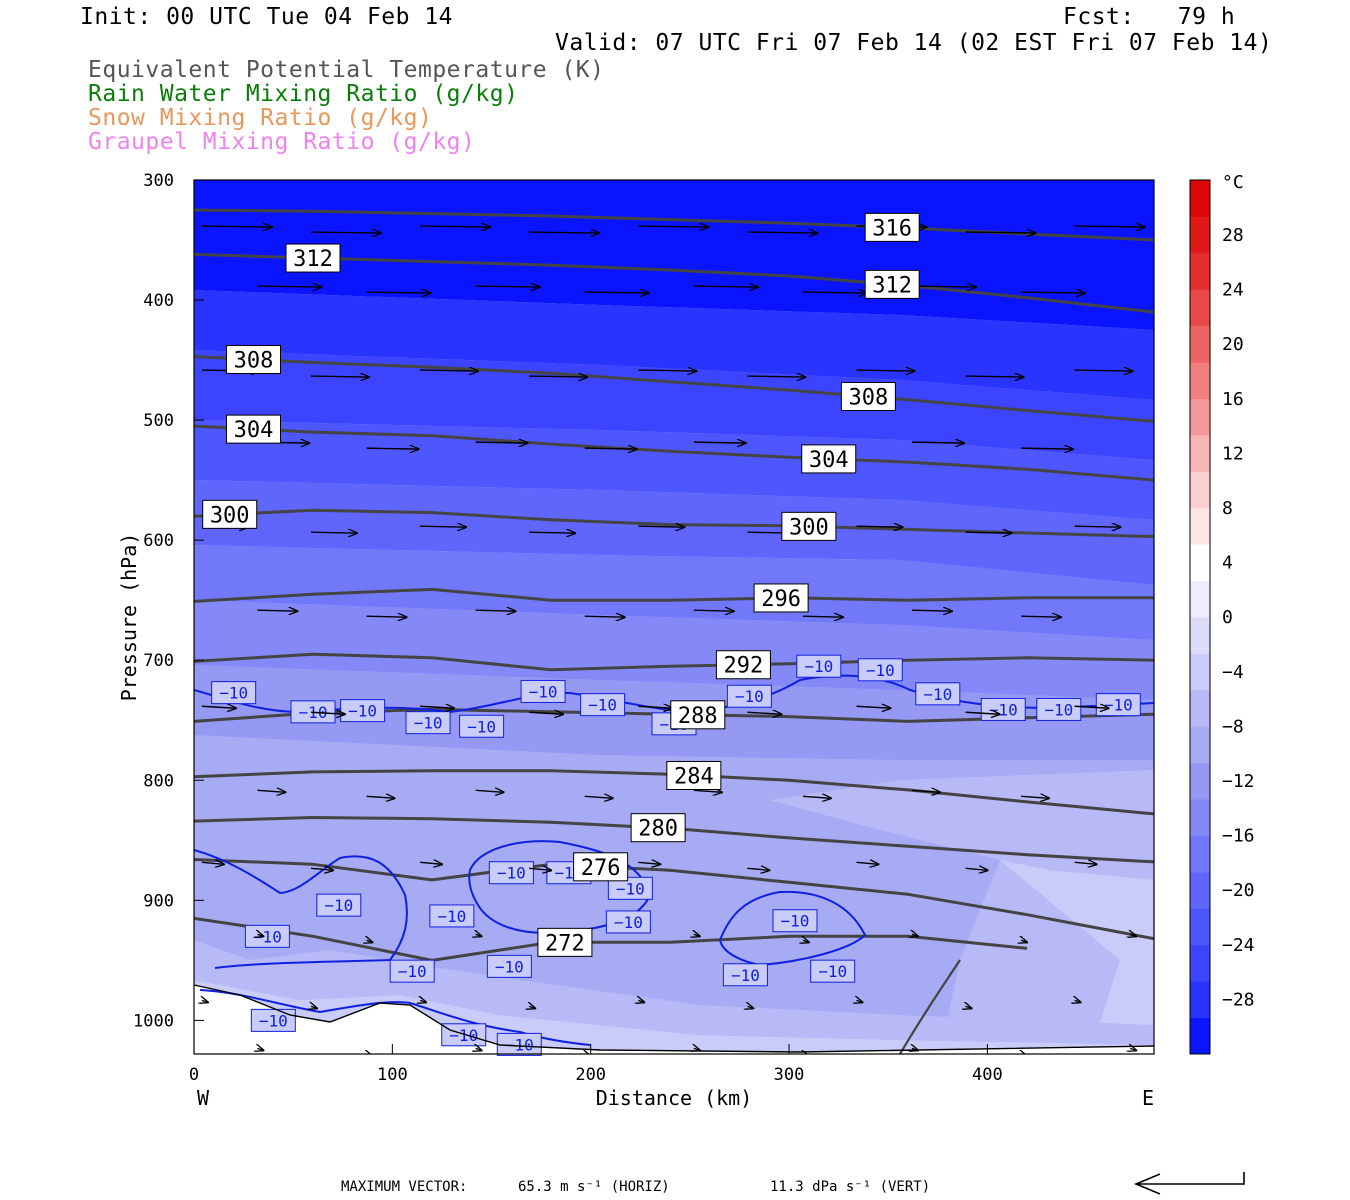  I want to click on theta-e-label-272: 272, so click(565, 942).